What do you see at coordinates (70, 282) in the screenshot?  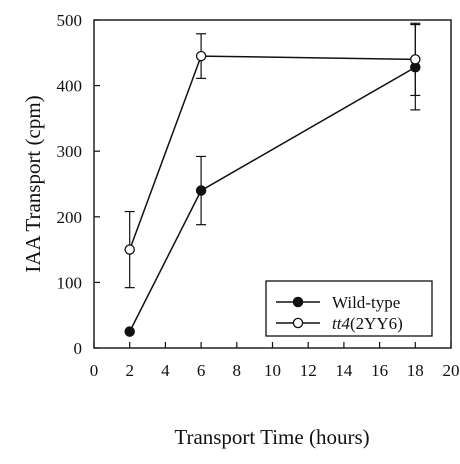 I see `y-tick-label: 100` at bounding box center [70, 282].